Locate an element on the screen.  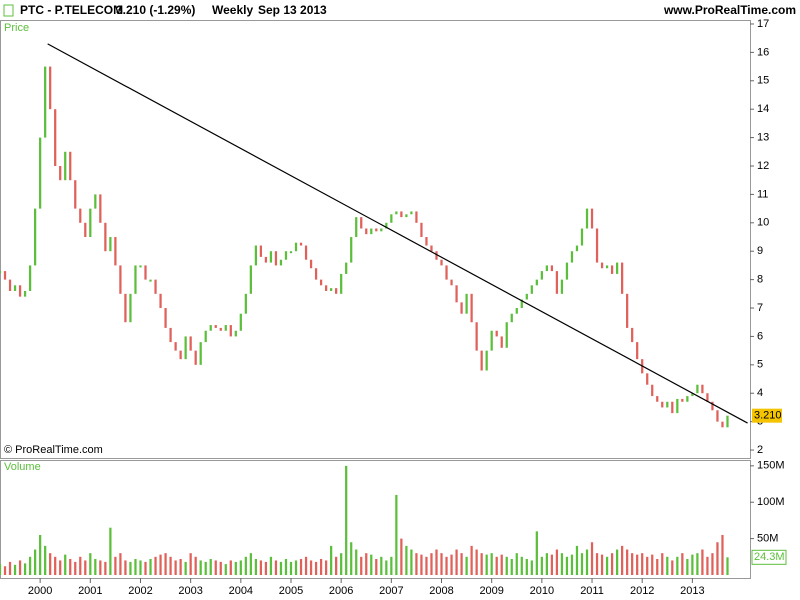
last-price-label: 3.210 is located at coordinates (768, 416).